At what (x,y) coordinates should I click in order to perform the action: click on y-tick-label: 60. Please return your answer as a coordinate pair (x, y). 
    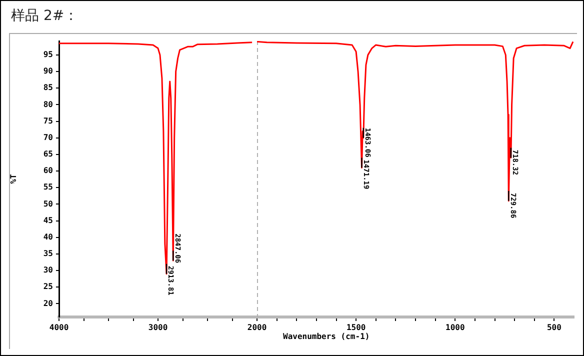
    Looking at the image, I should click on (48, 171).